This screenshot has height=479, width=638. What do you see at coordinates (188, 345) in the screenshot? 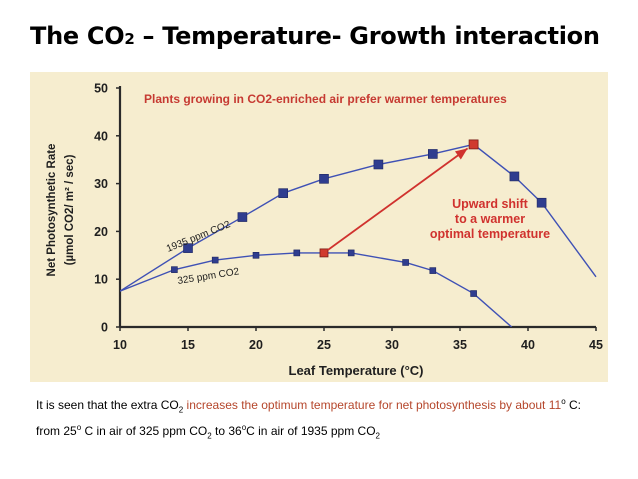
I see `x-tick-label: 15` at bounding box center [188, 345].